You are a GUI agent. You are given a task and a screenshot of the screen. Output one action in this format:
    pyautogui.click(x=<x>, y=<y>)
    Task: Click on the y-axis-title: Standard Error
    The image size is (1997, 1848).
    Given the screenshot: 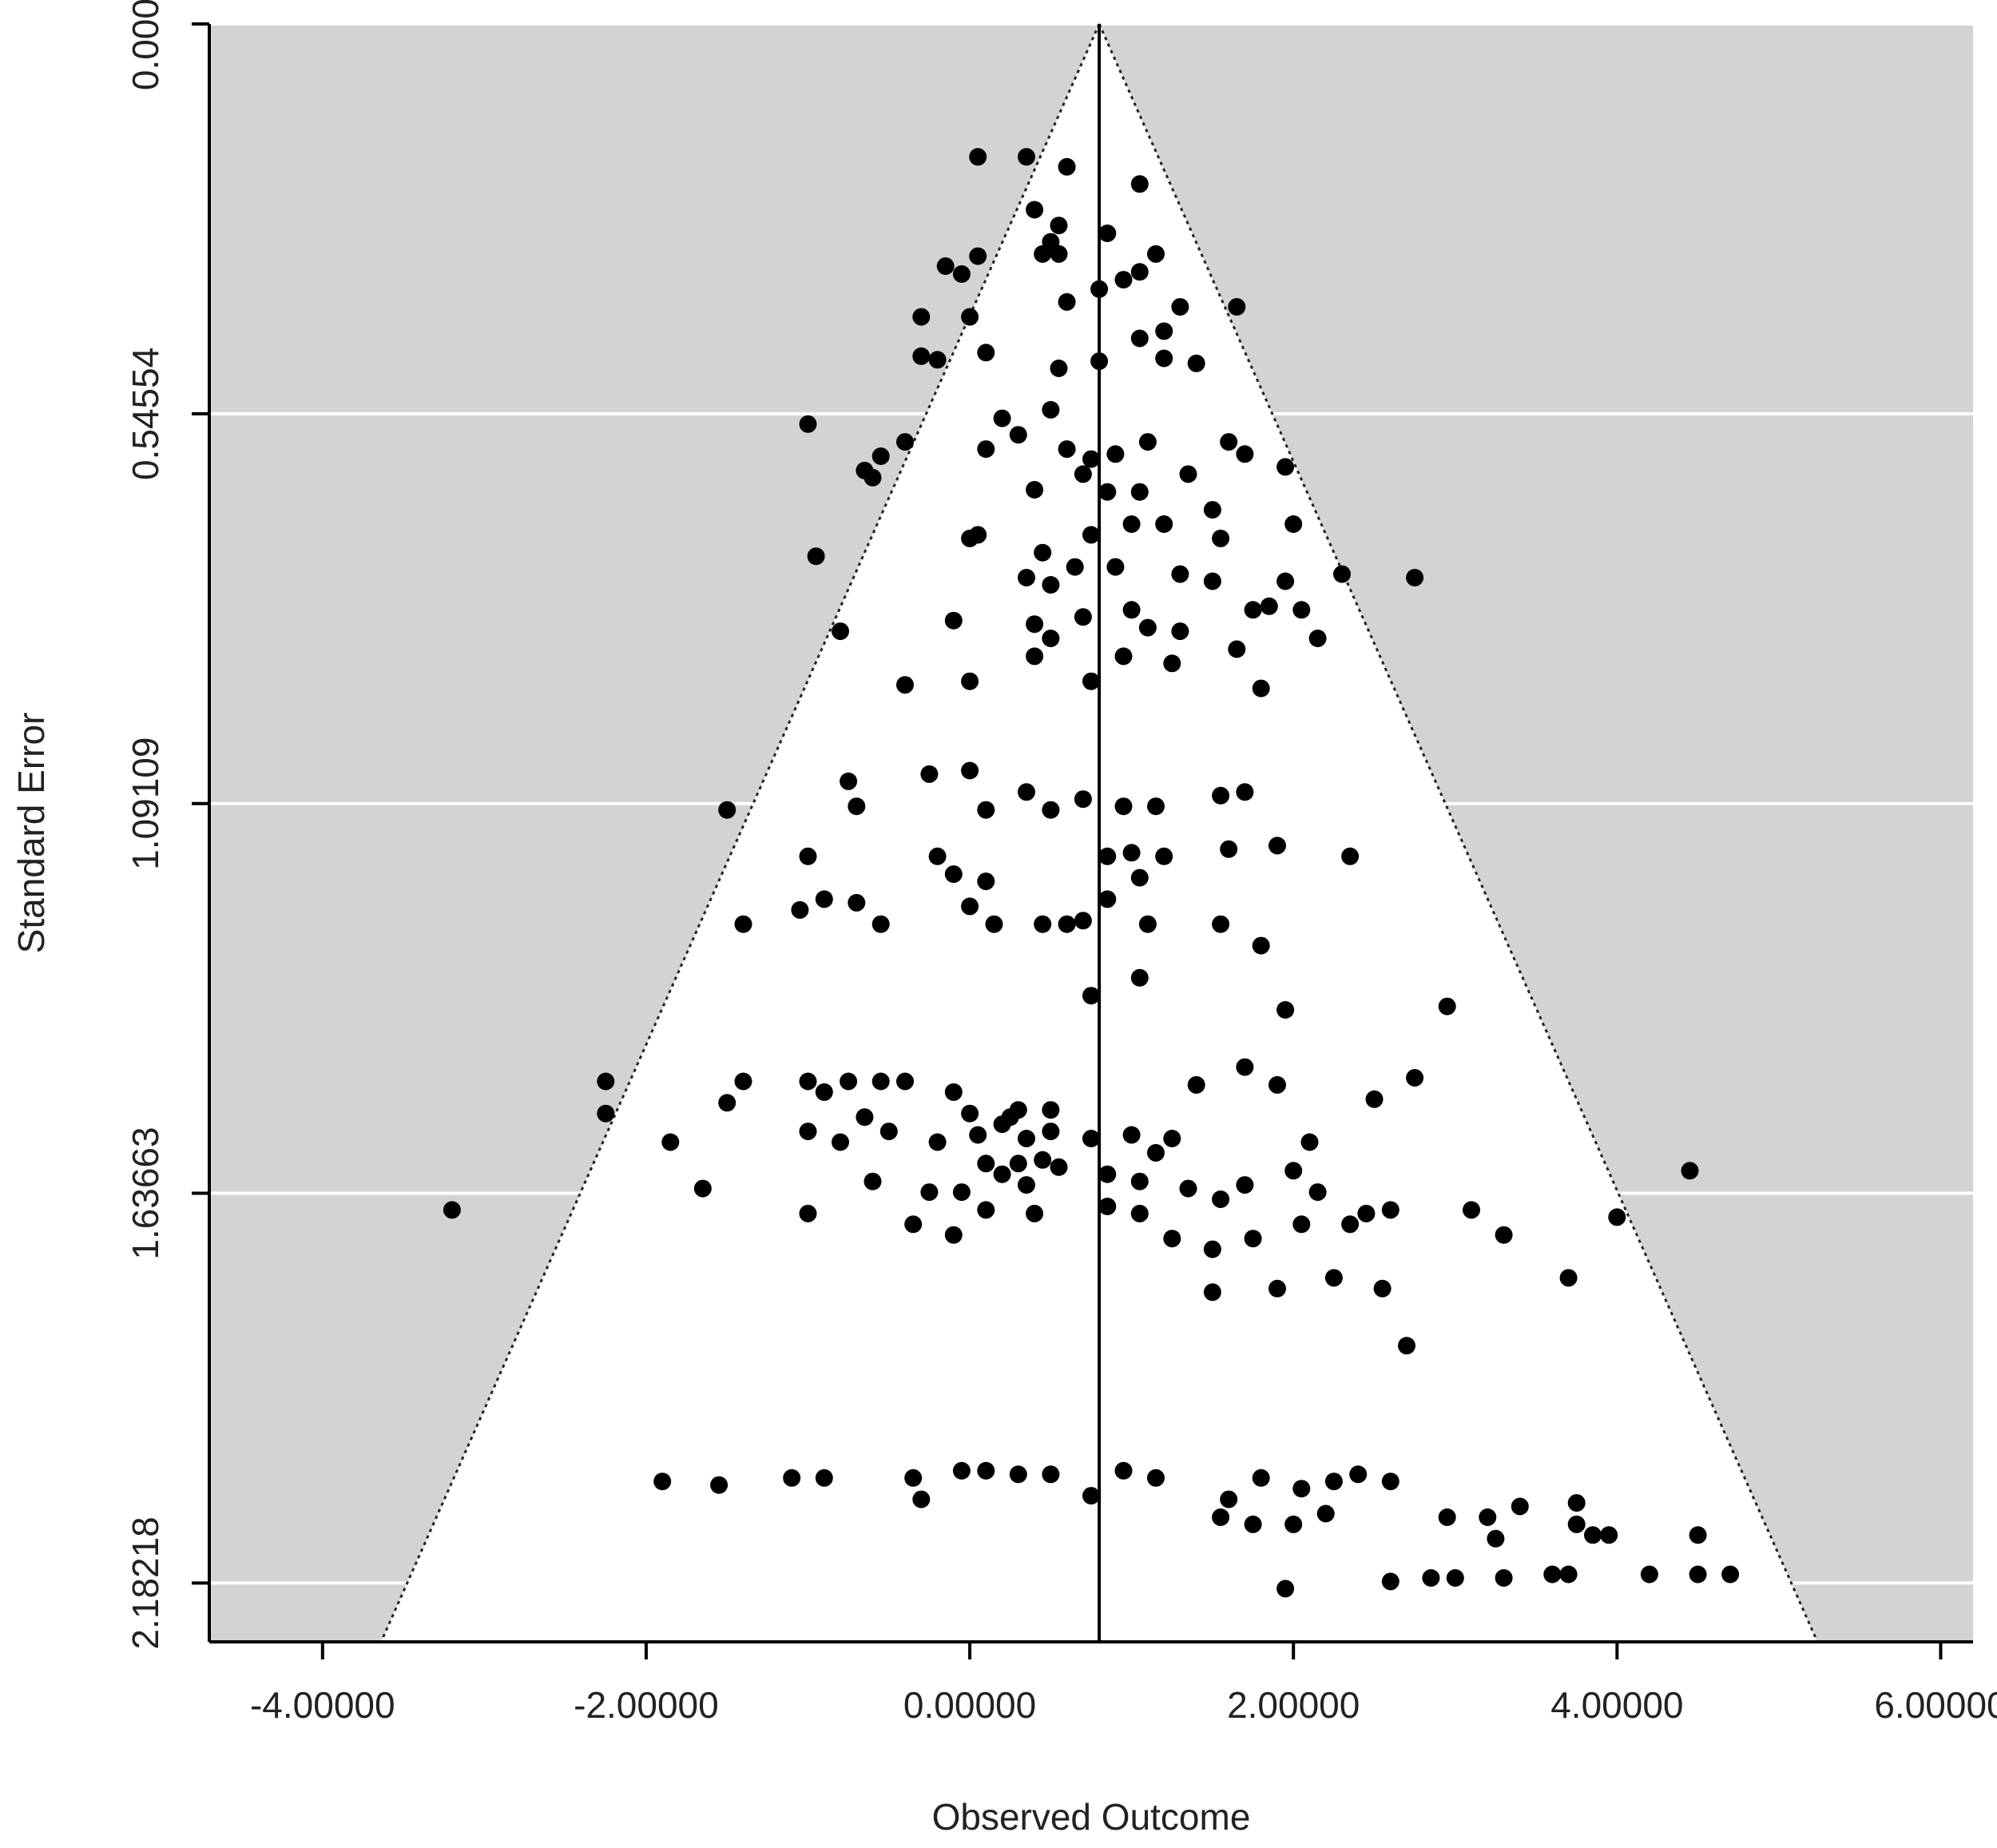 What is the action you would take?
    pyautogui.click(x=31, y=833)
    